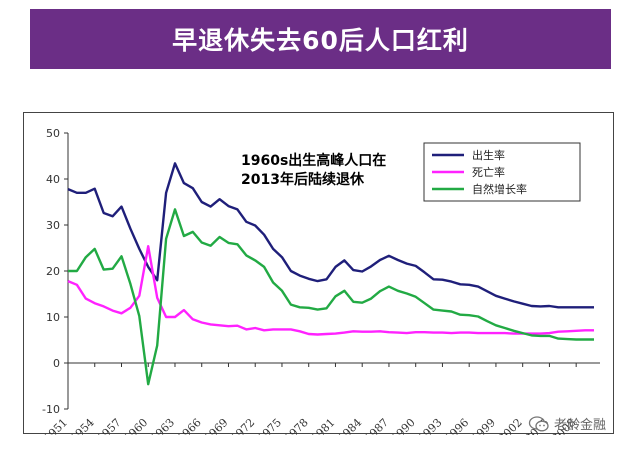 This screenshot has height=453, width=640. I want to click on x-tick-label: 1960, so click(135, 425).